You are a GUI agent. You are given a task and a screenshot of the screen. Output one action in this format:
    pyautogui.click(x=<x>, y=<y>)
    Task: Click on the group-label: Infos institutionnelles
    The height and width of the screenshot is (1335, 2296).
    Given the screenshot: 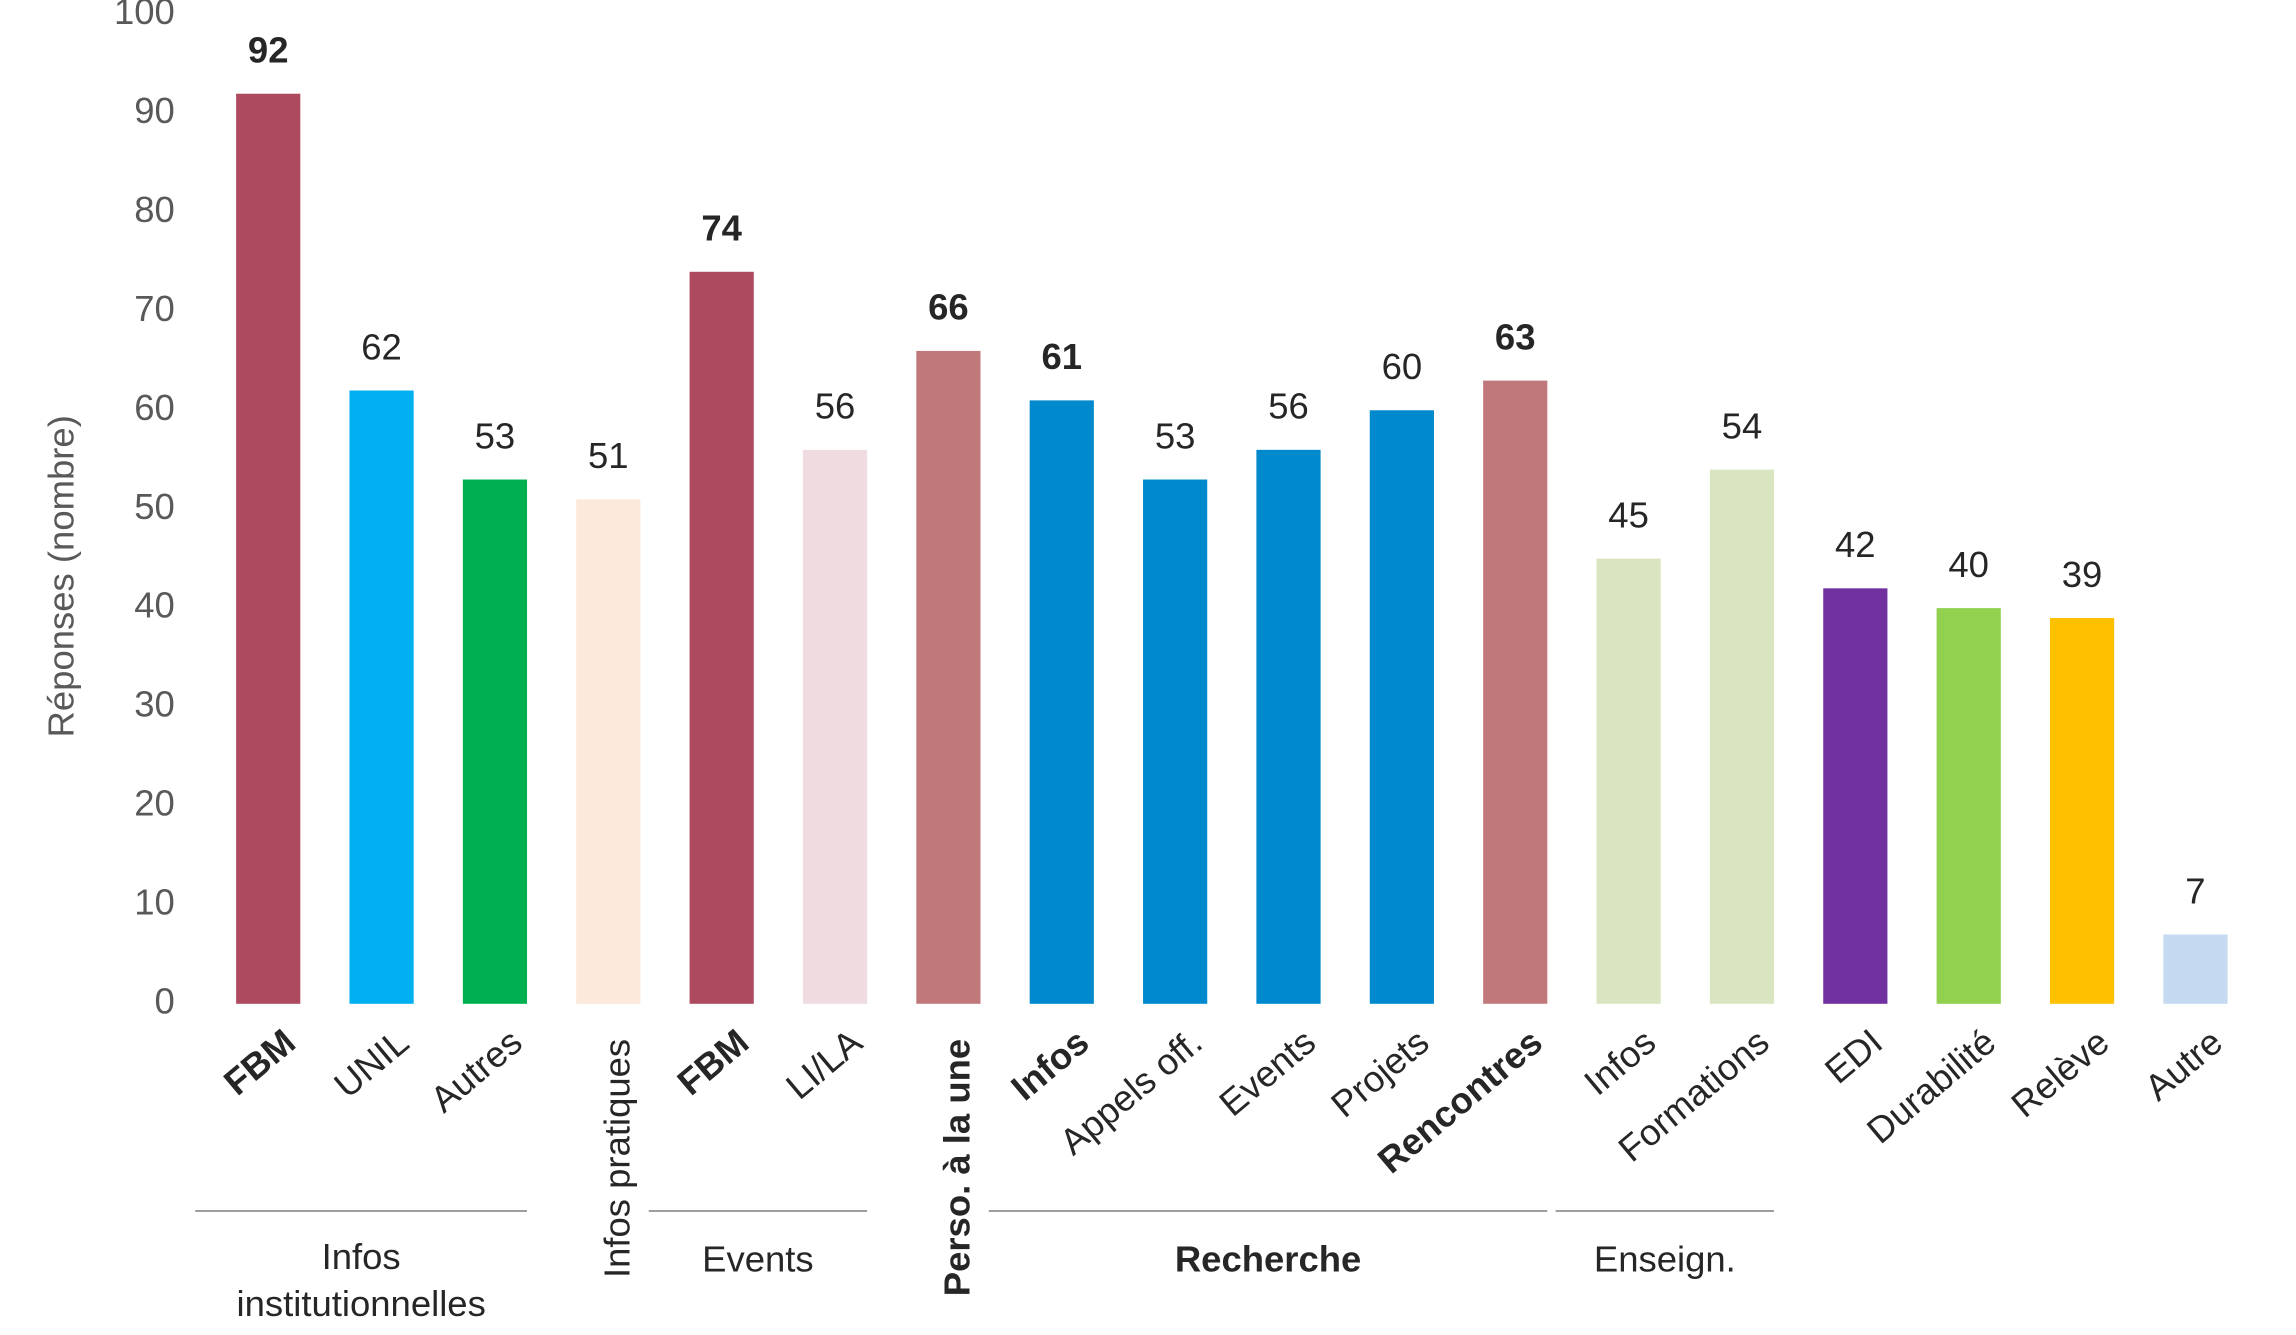 What is the action you would take?
    pyautogui.click(x=360, y=1280)
    